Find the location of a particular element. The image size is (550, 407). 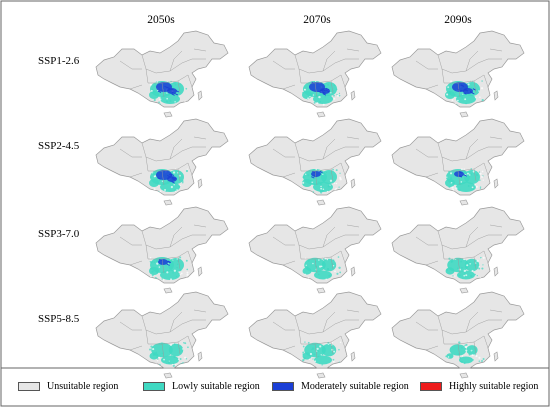

hainan-island is located at coordinates (321, 290).